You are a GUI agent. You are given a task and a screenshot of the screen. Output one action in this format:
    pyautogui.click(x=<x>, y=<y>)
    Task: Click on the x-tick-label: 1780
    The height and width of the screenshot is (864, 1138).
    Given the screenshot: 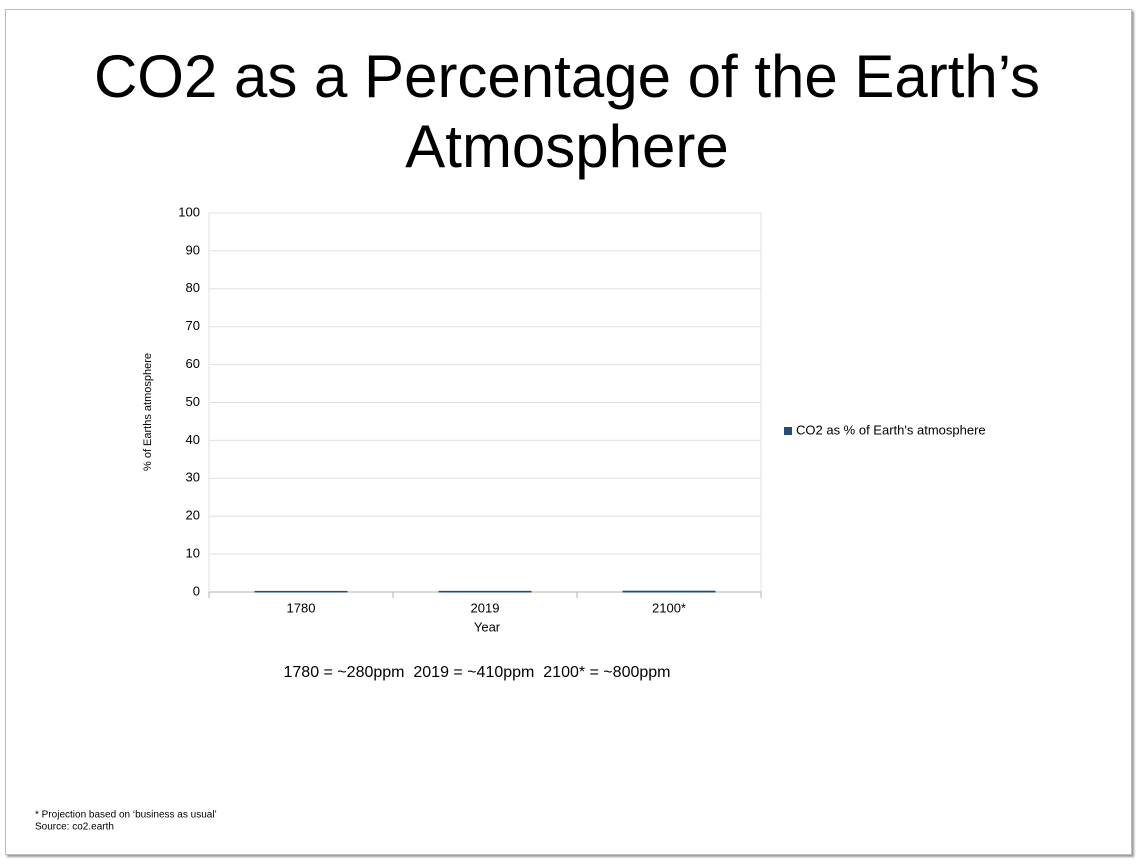 What is the action you would take?
    pyautogui.click(x=301, y=607)
    